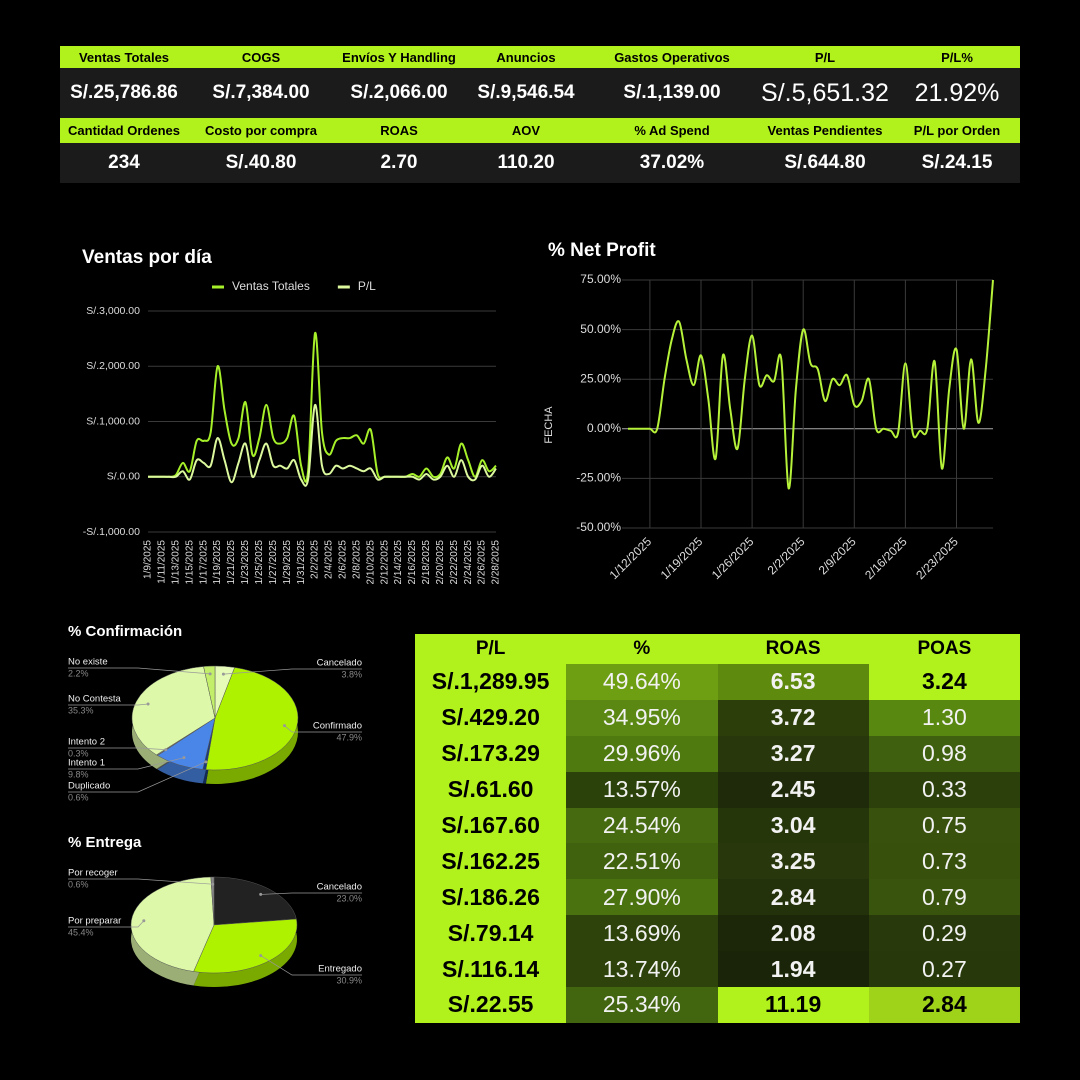 This screenshot has width=1080, height=1080. Describe the element at coordinates (642, 969) in the screenshot. I see `table-cell: 13.74%` at that location.